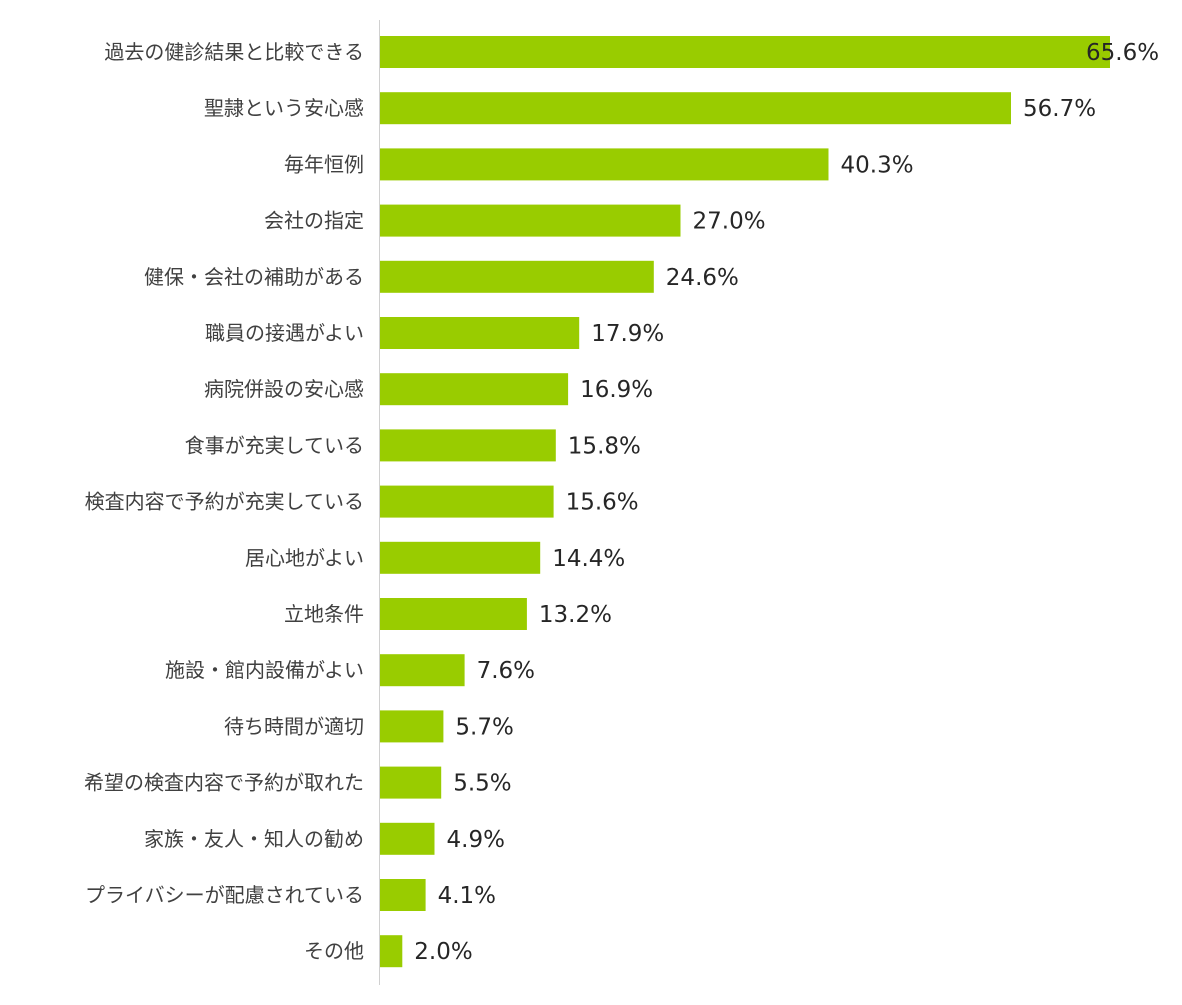  What do you see at coordinates (304, 558) in the screenshot?
I see `category-label: 居心地がよい` at bounding box center [304, 558].